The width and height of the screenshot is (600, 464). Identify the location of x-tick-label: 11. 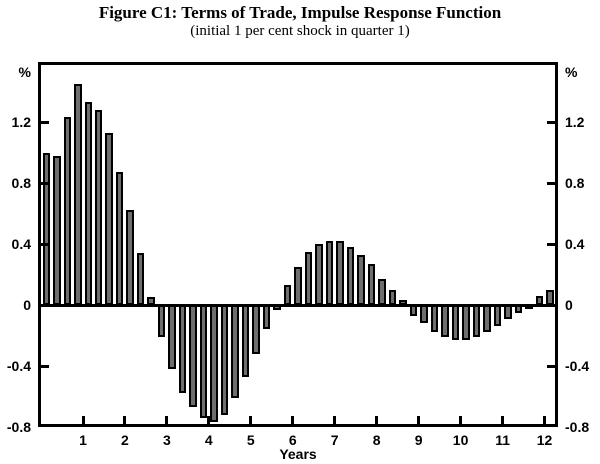
(502, 440).